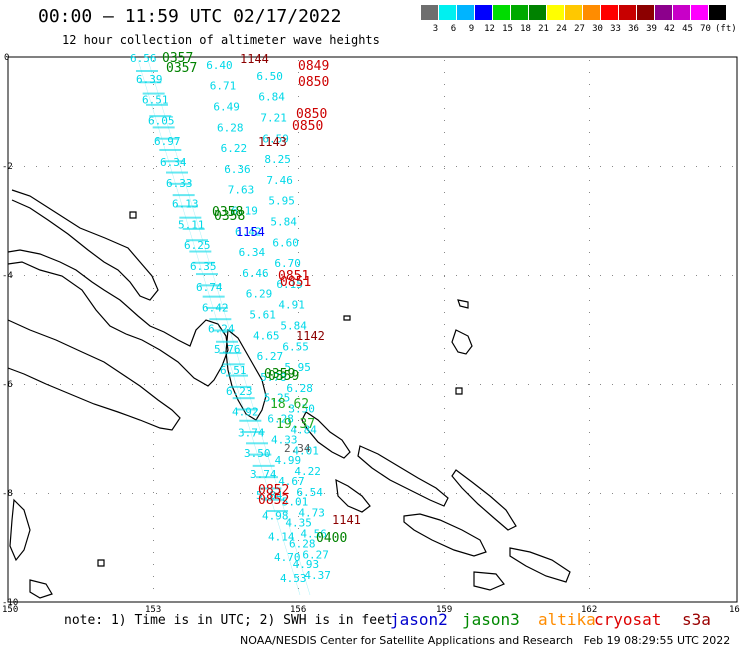  I want to click on swh-label: 5.76, so click(227, 349).